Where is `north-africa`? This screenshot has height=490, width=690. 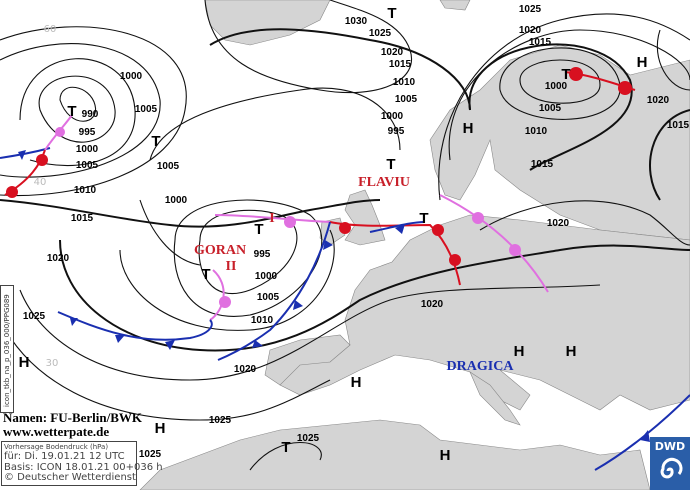 north-africa is located at coordinates (395, 454).